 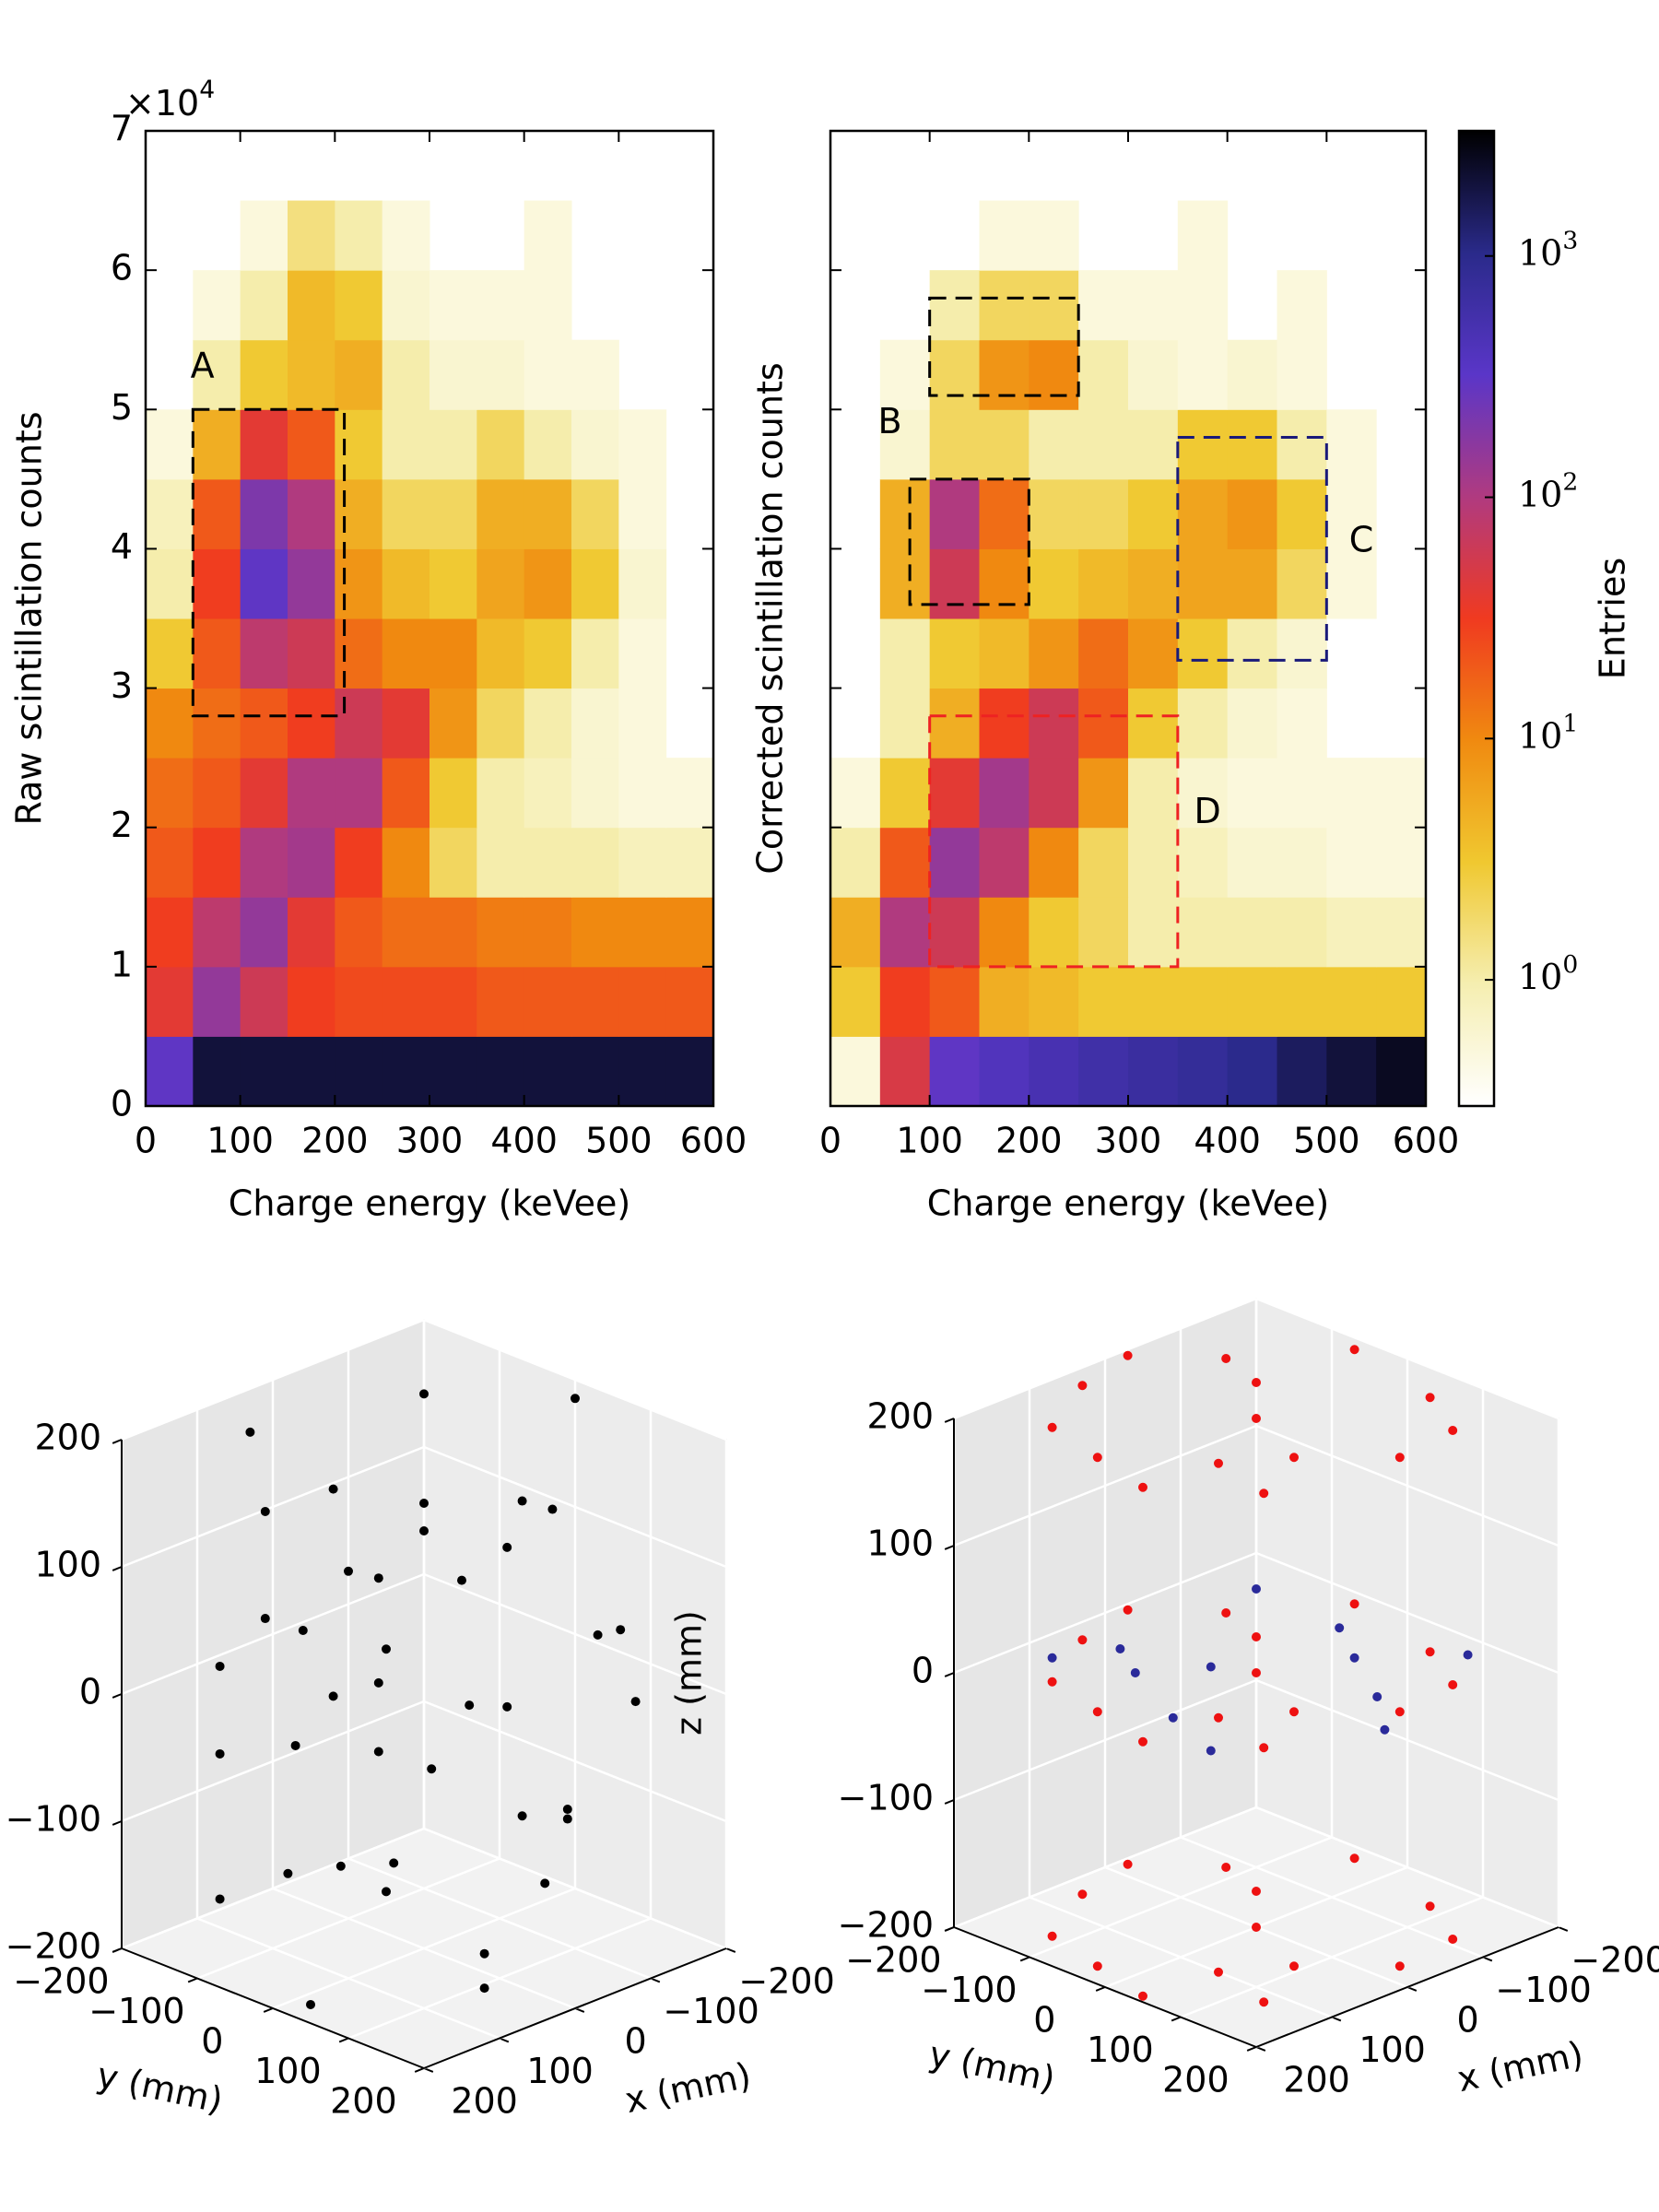 What do you see at coordinates (1024, 1959) in the screenshot?
I see `y-tick` at bounding box center [1024, 1959].